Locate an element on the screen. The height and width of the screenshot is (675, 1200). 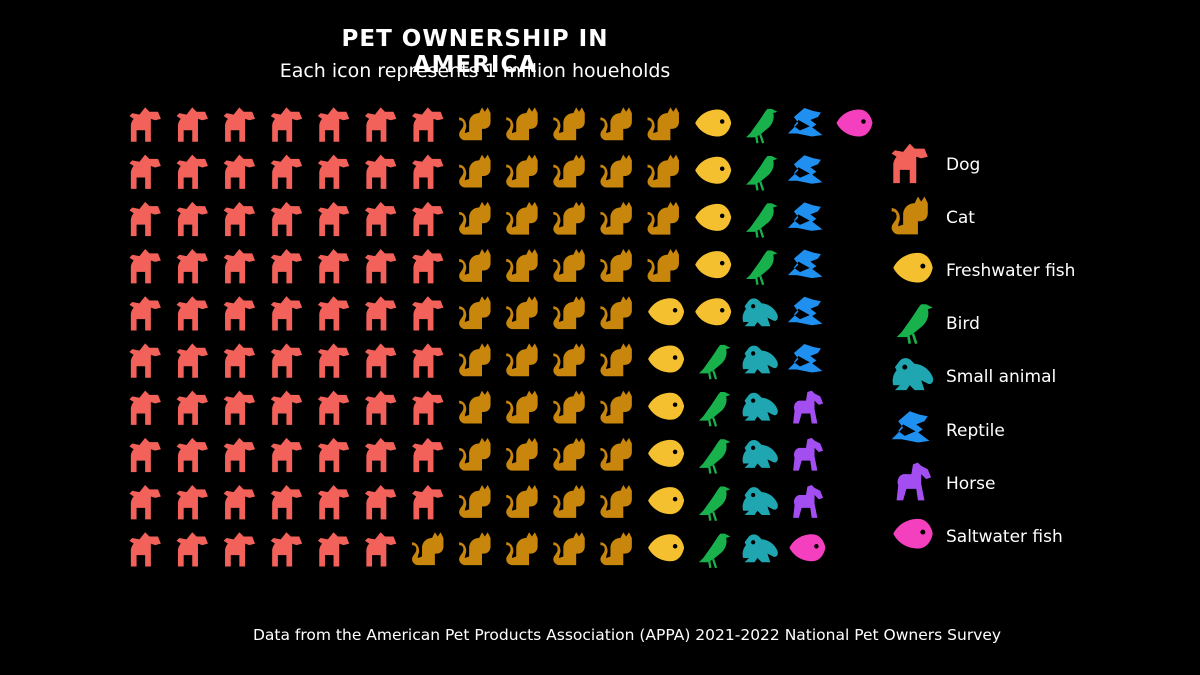
dog-icon is located at coordinates (909, 163).